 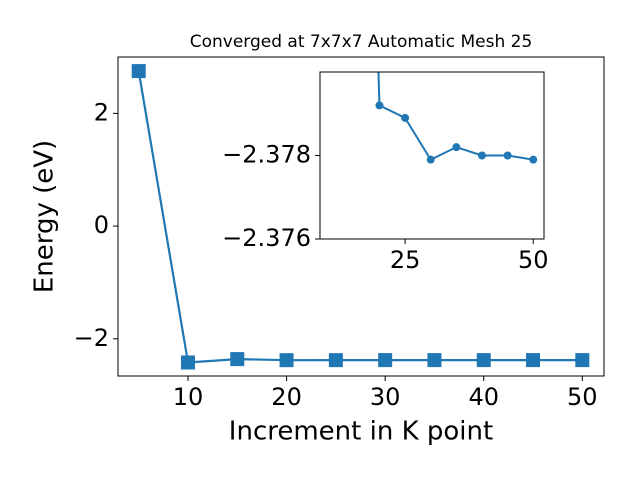 What do you see at coordinates (405, 260) in the screenshot?
I see `x-tick-label: 25` at bounding box center [405, 260].